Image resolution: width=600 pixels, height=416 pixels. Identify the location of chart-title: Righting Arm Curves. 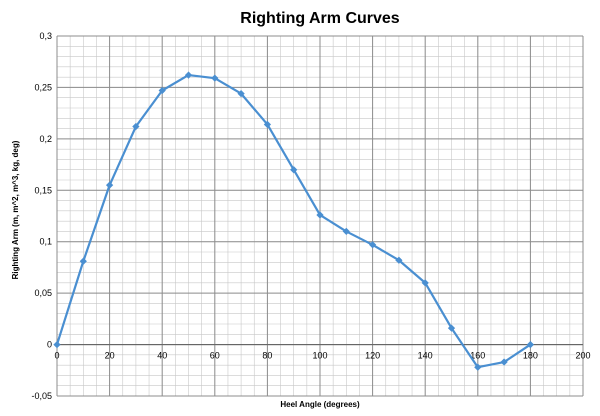
(320, 18).